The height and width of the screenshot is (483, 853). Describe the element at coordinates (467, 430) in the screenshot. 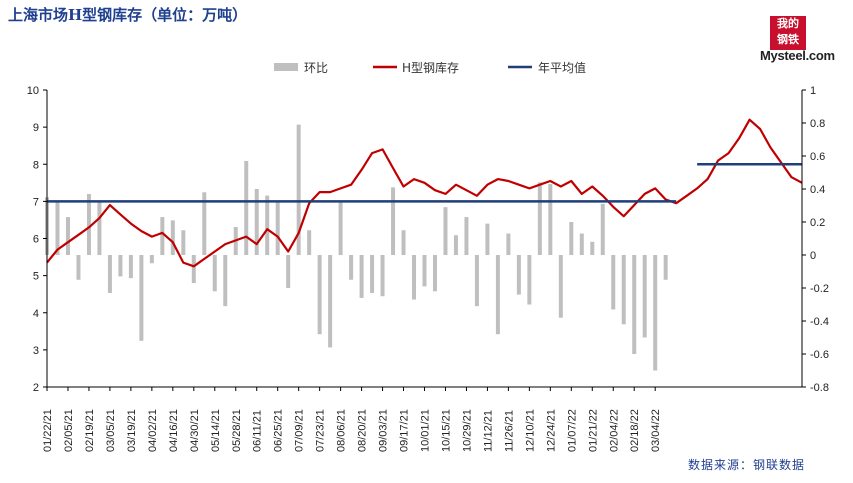

I see `x-tick-label: 10/29/21` at that location.